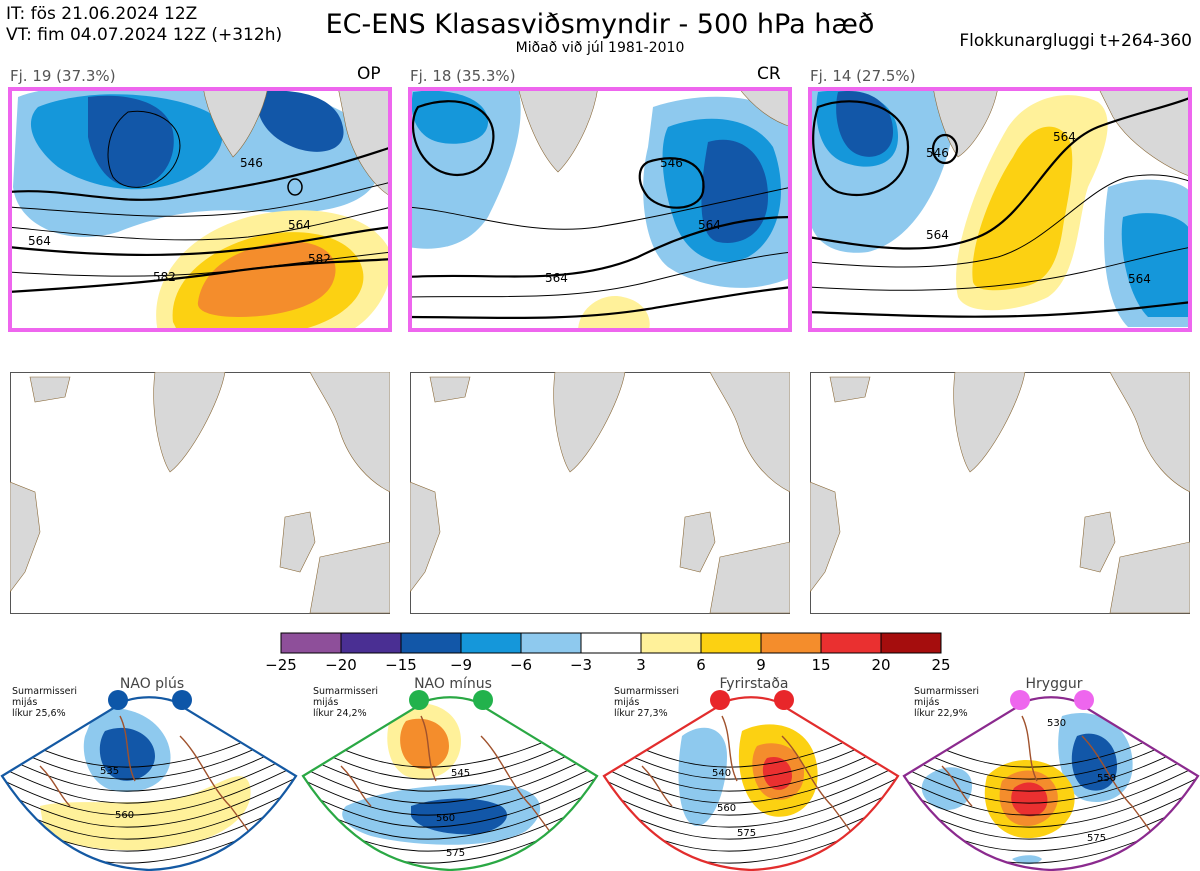 This screenshot has height=871, width=1200. Describe the element at coordinates (941, 713) in the screenshot. I see `regime-probability: líkur 22,9%` at that location.